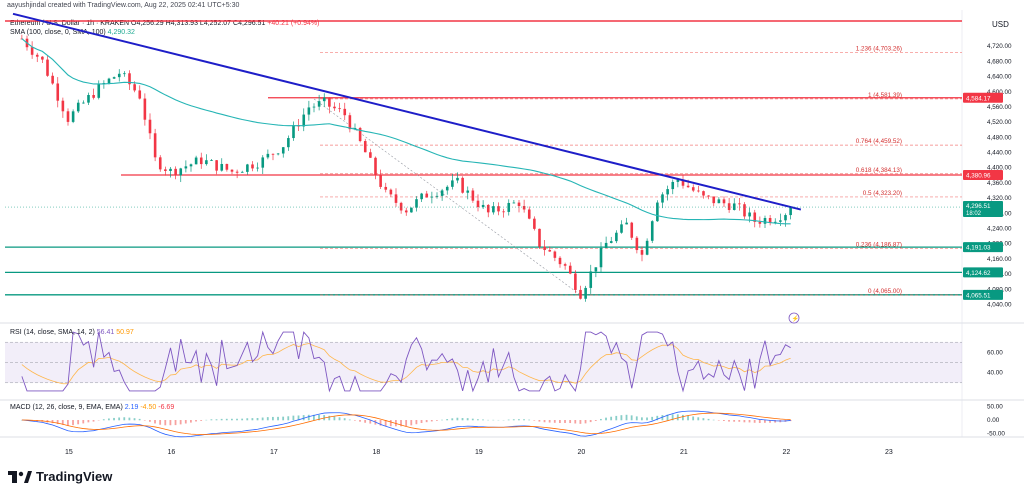 Image resolution: width=1024 pixels, height=493 pixels. What do you see at coordinates (70, 23) in the screenshot?
I see `symbol-line: Ethereum / U.S. Dollar · 1h · KRAKEN` at bounding box center [70, 23].